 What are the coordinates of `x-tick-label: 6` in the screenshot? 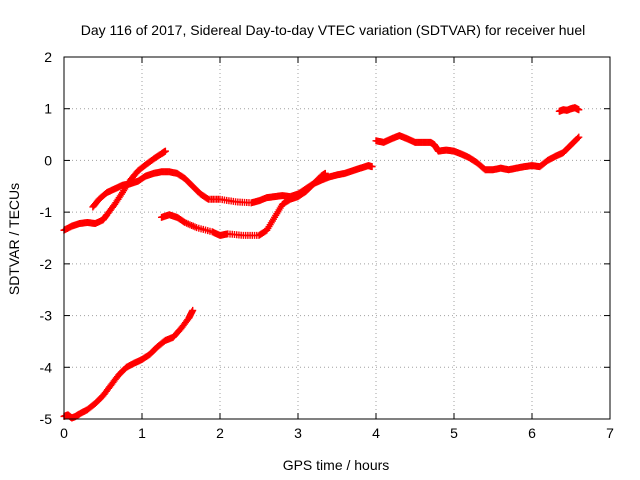 It's located at (532, 433).